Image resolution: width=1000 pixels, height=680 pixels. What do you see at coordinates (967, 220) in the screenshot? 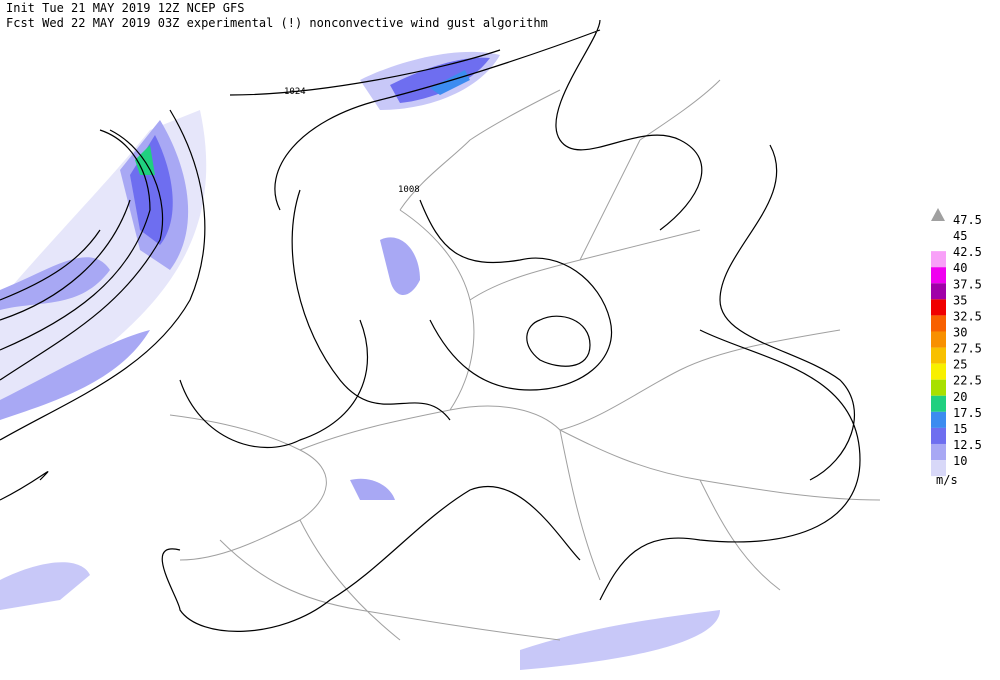
I see `legend-label: 47.5` at bounding box center [967, 220].